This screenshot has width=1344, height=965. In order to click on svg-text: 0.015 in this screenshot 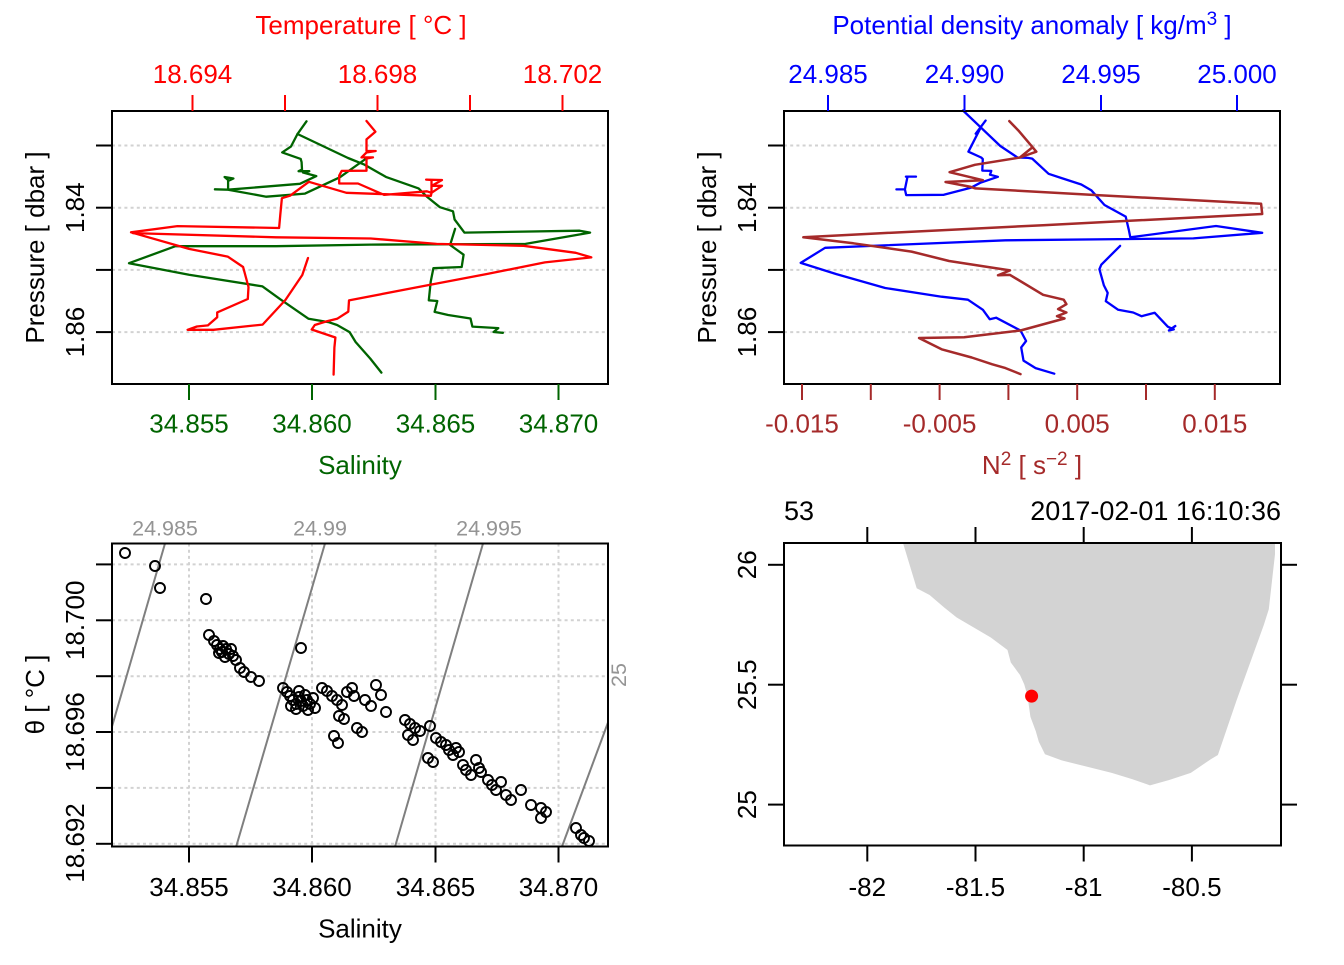, I will do `click(1214, 424)`.